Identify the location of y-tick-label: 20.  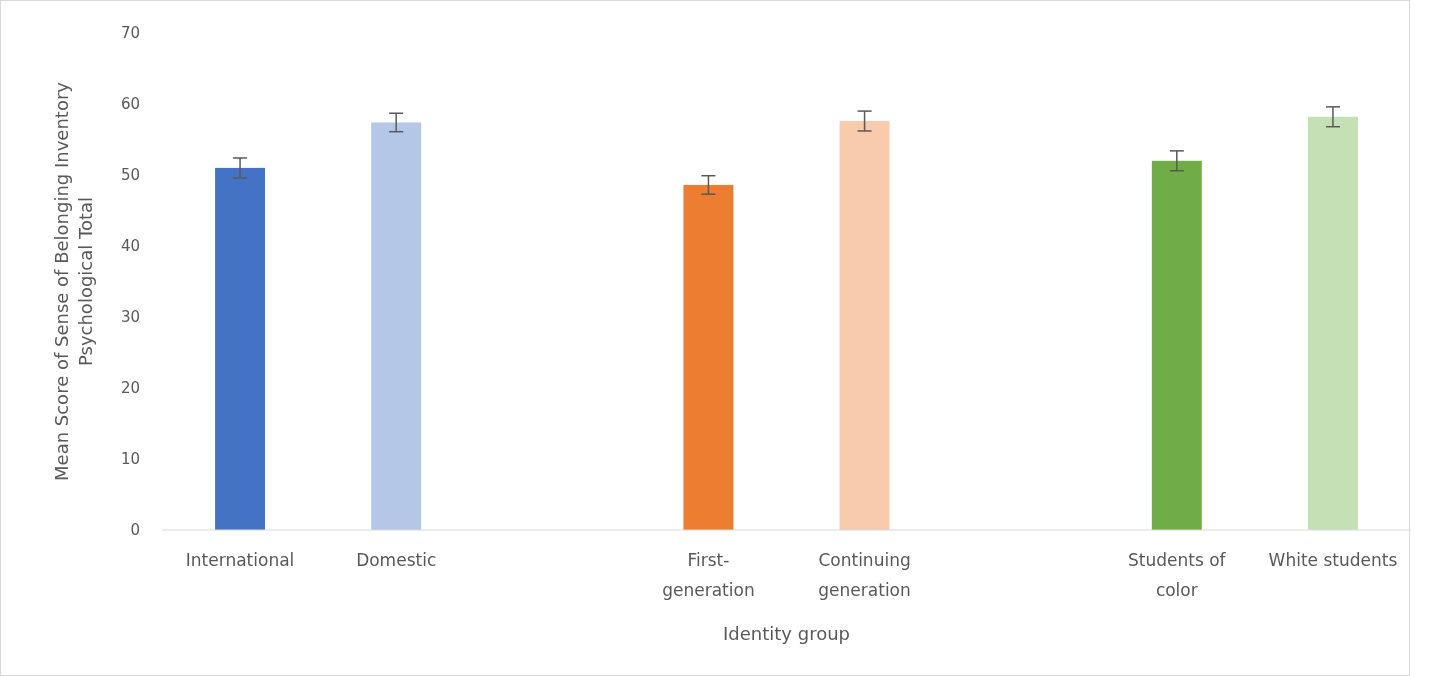
(130, 388).